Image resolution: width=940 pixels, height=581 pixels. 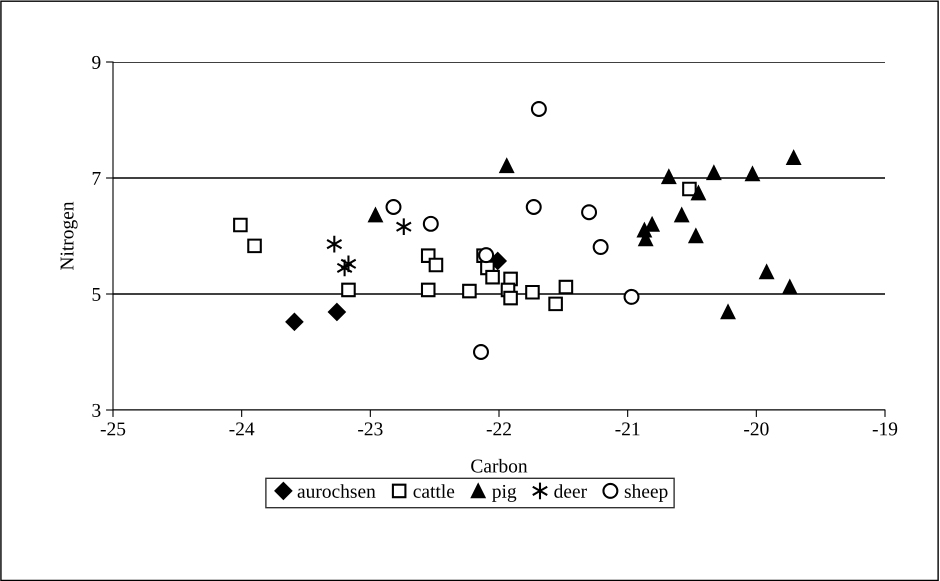 I want to click on y-axis-title: Nitrogen, so click(x=69, y=236).